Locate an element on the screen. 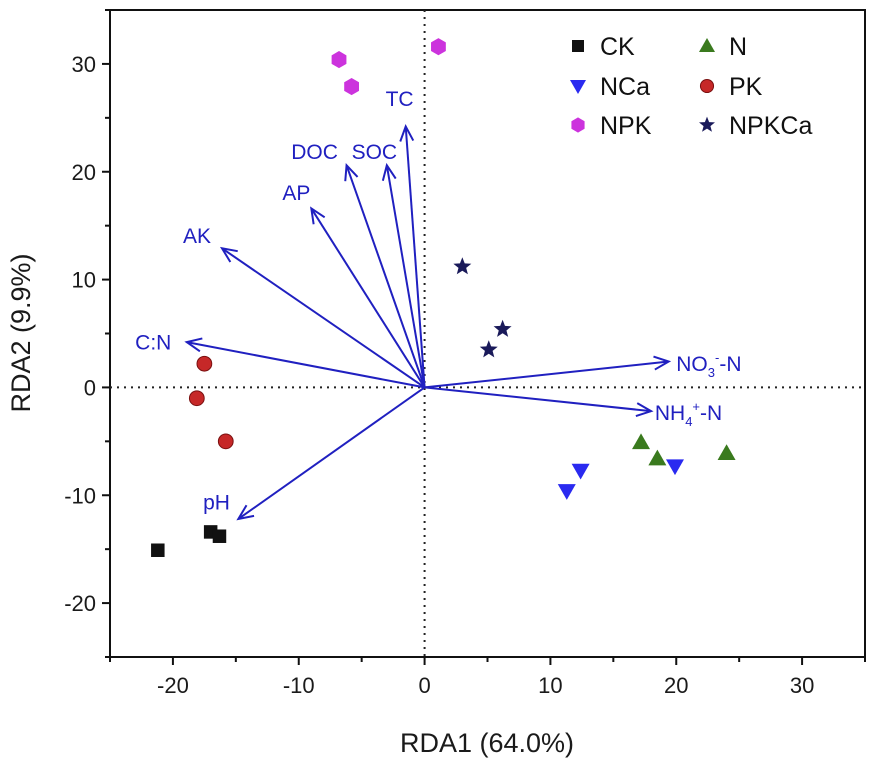 The height and width of the screenshot is (765, 886). vector-label: C:N is located at coordinates (153, 343).